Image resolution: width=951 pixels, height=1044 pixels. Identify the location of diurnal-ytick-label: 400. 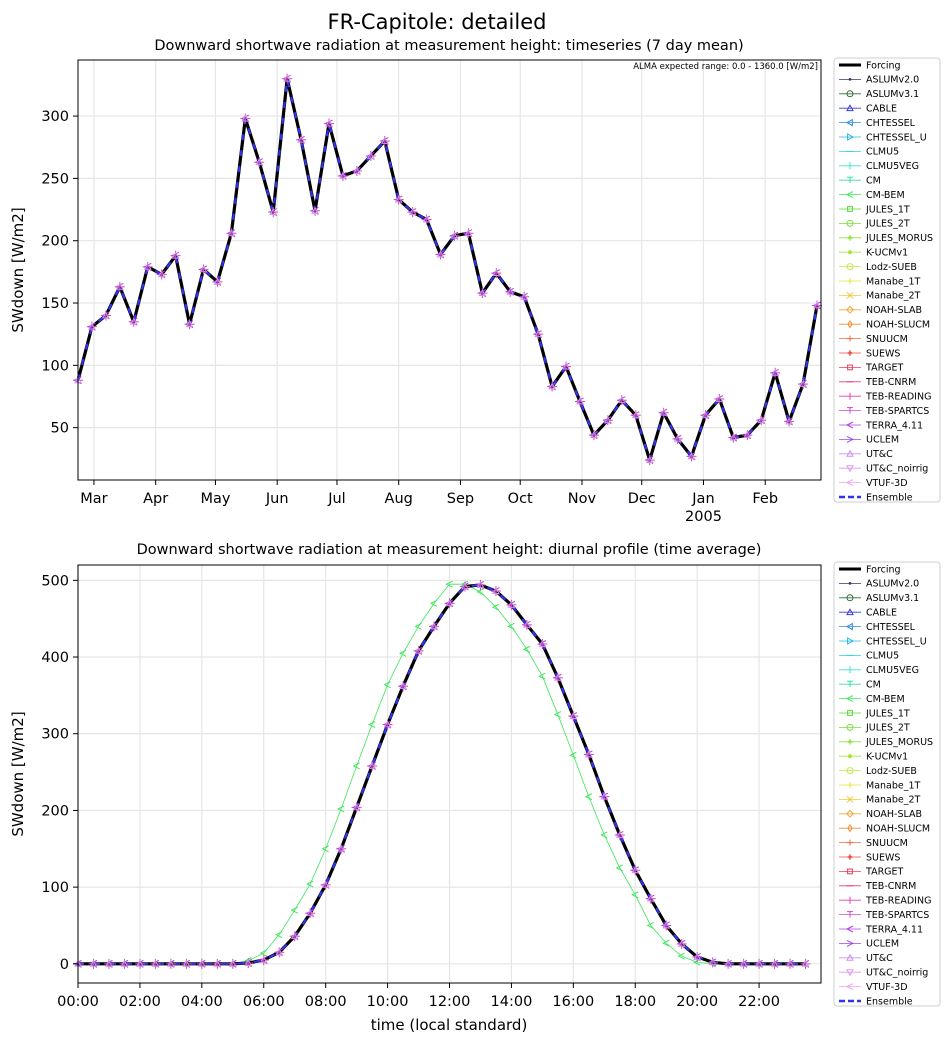
(55, 658).